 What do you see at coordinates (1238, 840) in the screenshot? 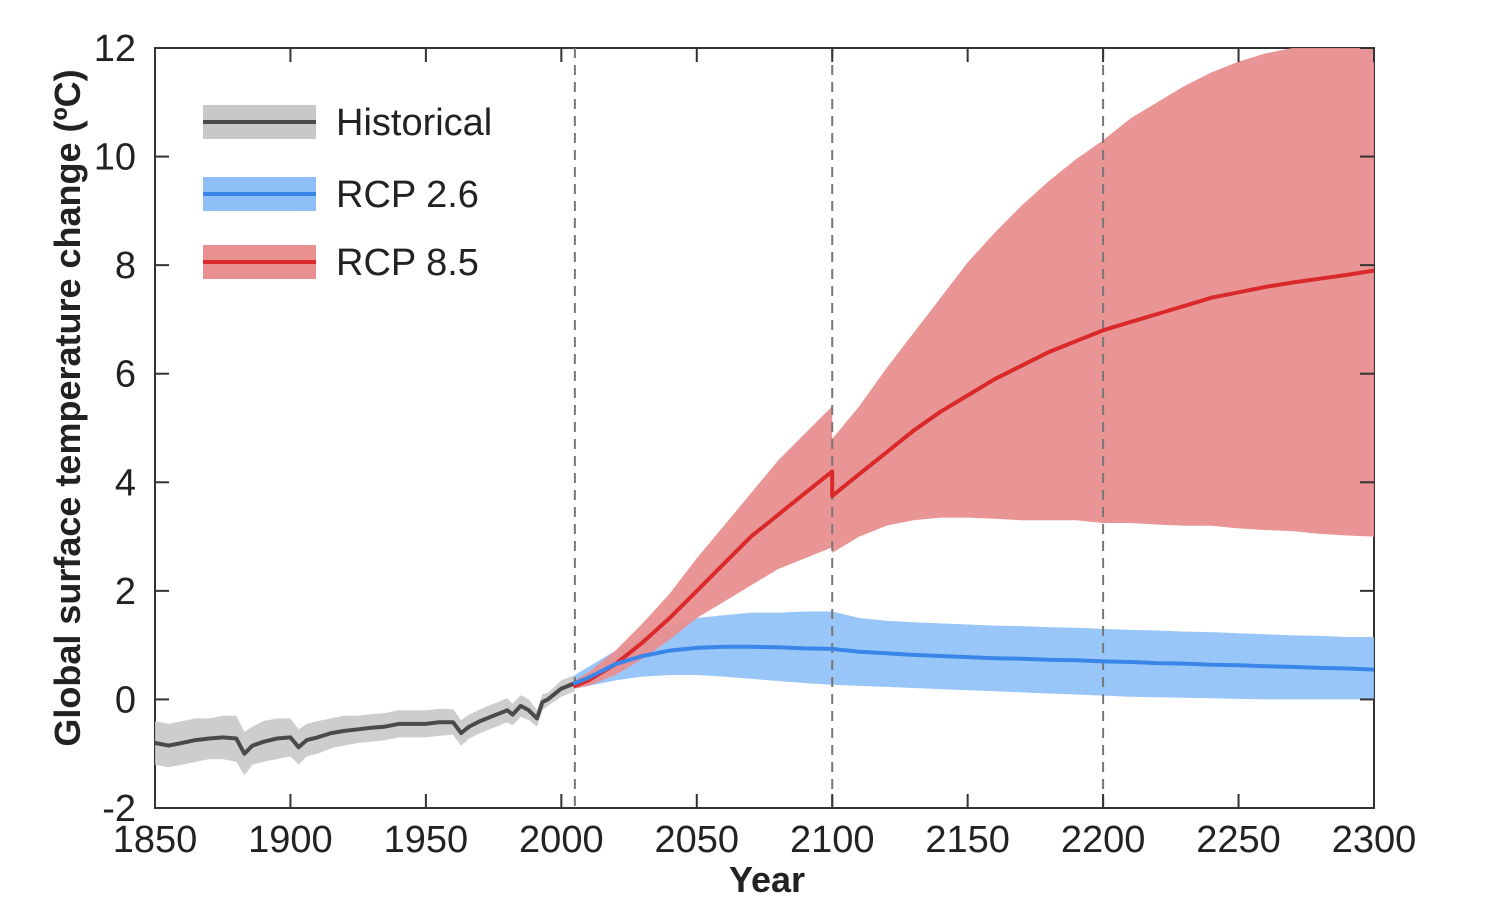
I see `x-tick-label-2250: 2250` at bounding box center [1238, 840].